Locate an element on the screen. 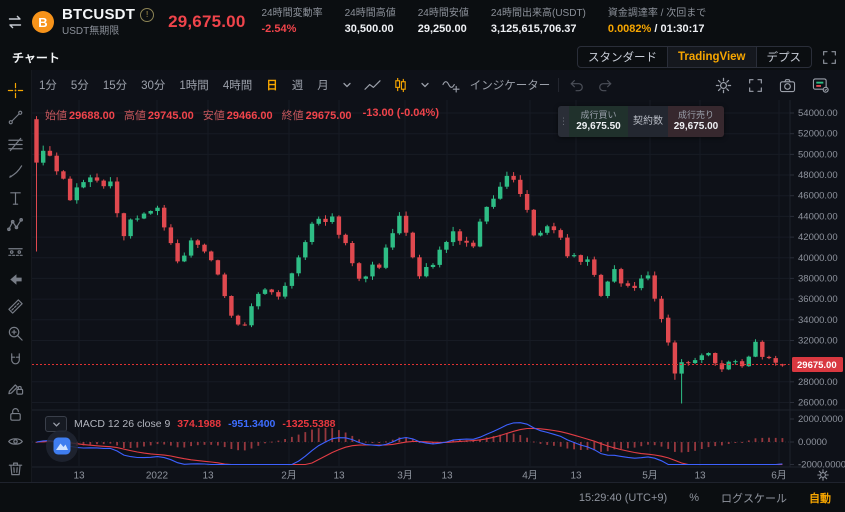 This screenshot has height=512, width=845. pattern-tool-icon is located at coordinates (15, 225).